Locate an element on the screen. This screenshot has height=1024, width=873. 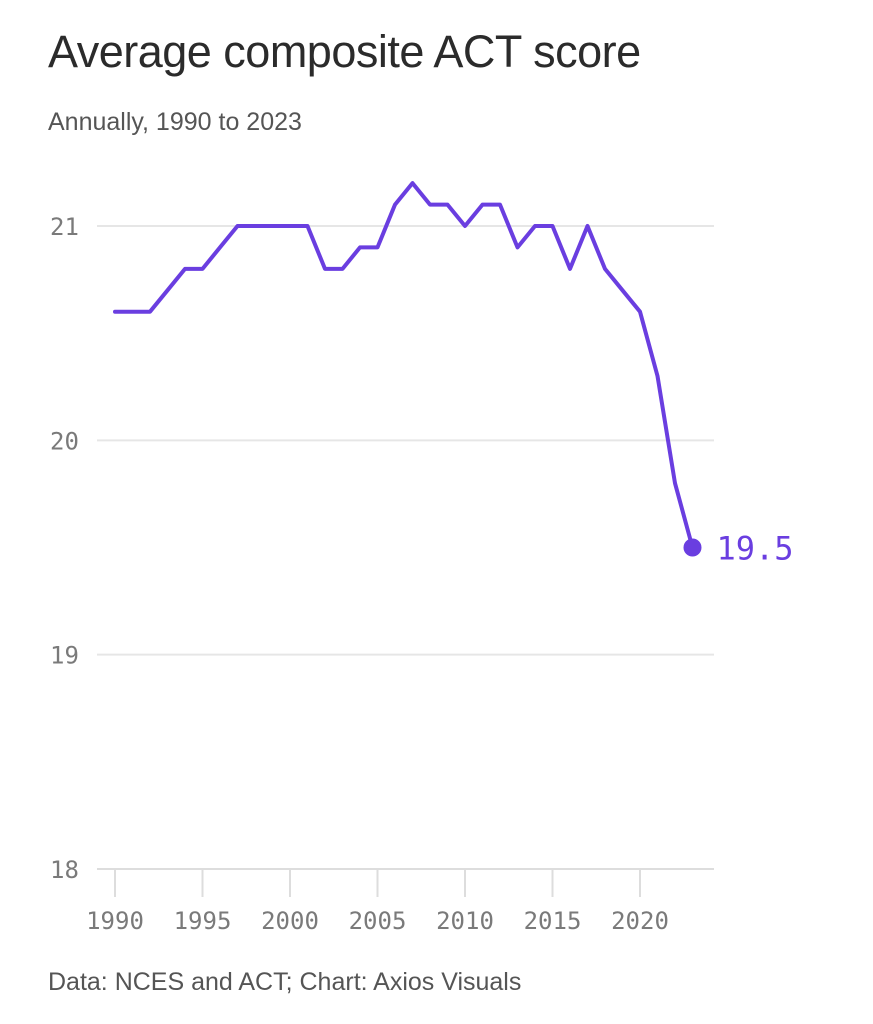
x-tick-label: 2015 is located at coordinates (553, 921).